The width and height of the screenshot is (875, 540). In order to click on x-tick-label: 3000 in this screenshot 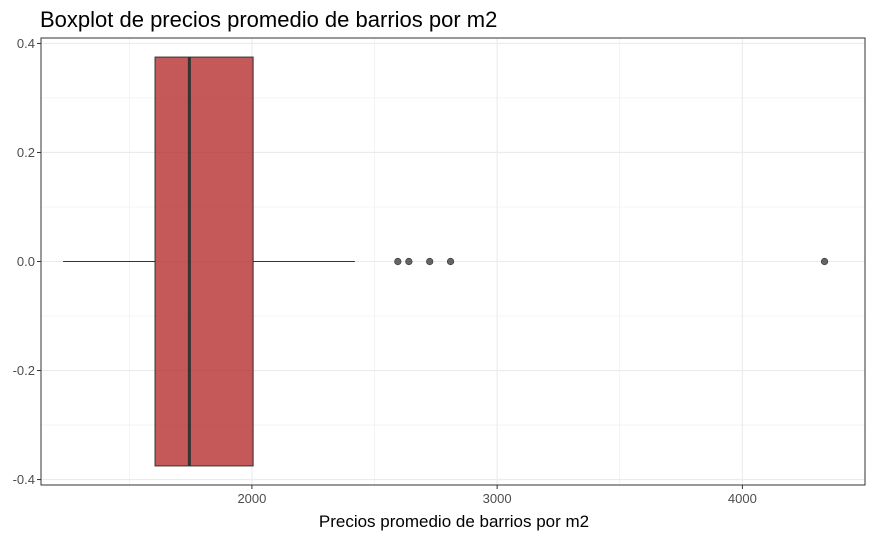, I will do `click(497, 498)`.